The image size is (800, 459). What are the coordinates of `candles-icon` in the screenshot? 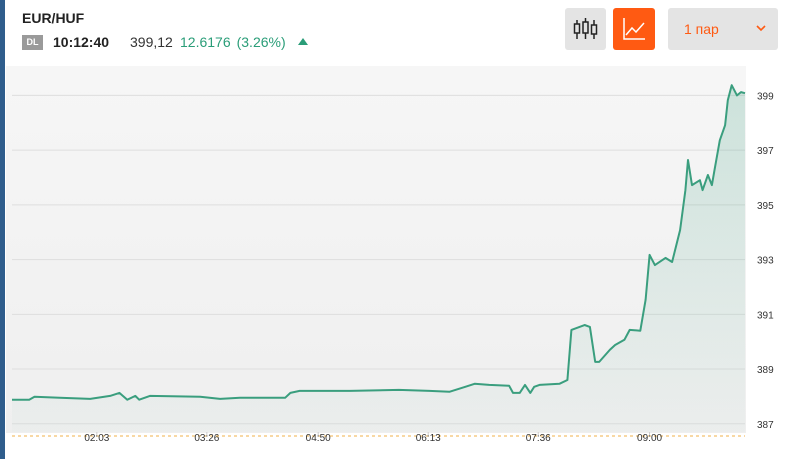 It's located at (585, 28).